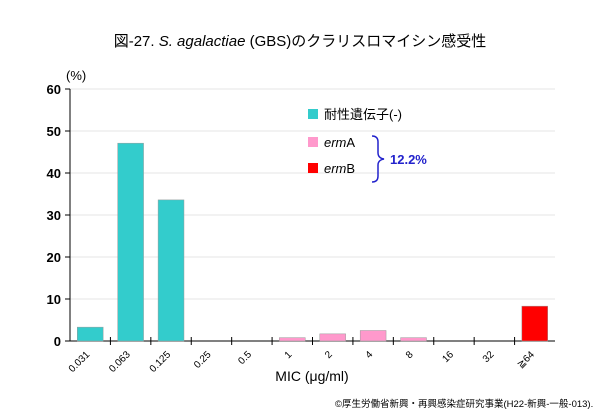 This screenshot has width=600, height=415. What do you see at coordinates (80, 362) in the screenshot?
I see `x-tick-label: 0.031` at bounding box center [80, 362].